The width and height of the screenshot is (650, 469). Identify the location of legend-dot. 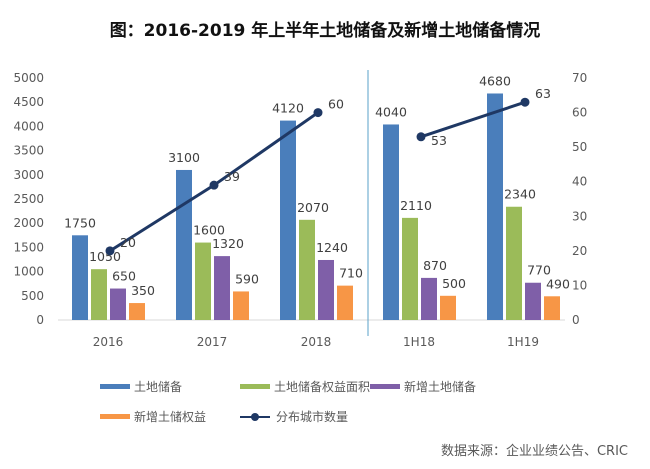
(255, 416).